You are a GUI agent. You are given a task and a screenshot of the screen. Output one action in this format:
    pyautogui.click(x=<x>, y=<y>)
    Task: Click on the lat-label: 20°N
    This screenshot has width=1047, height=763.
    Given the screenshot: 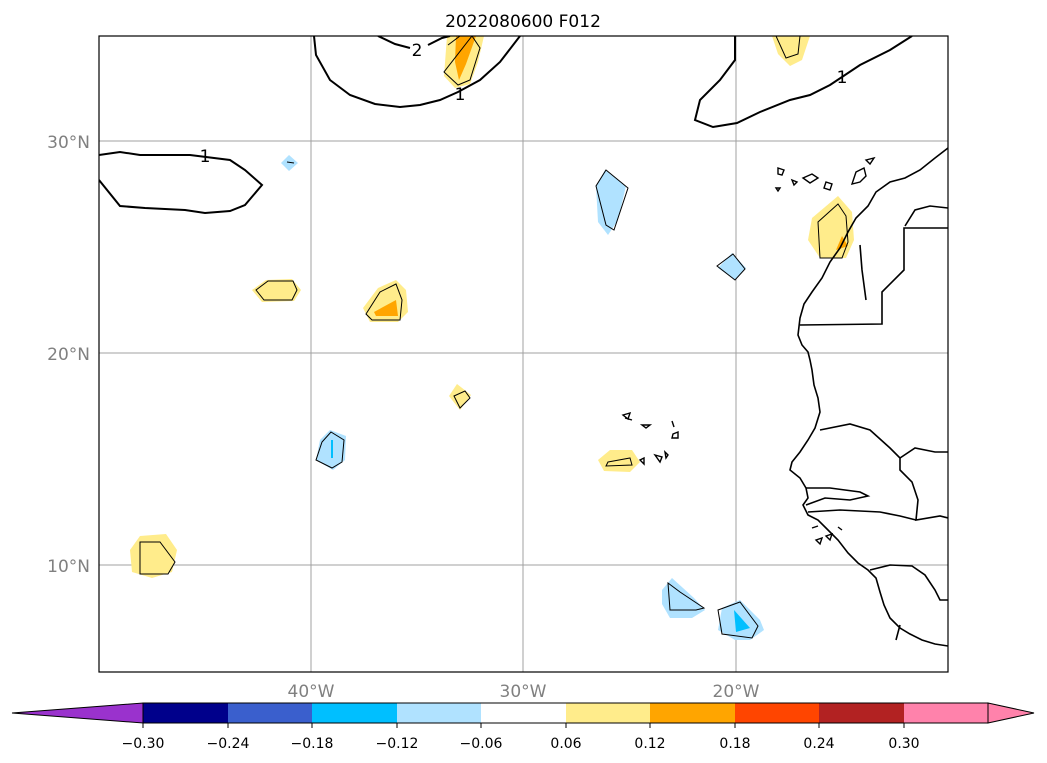 What is the action you would take?
    pyautogui.click(x=68, y=355)
    